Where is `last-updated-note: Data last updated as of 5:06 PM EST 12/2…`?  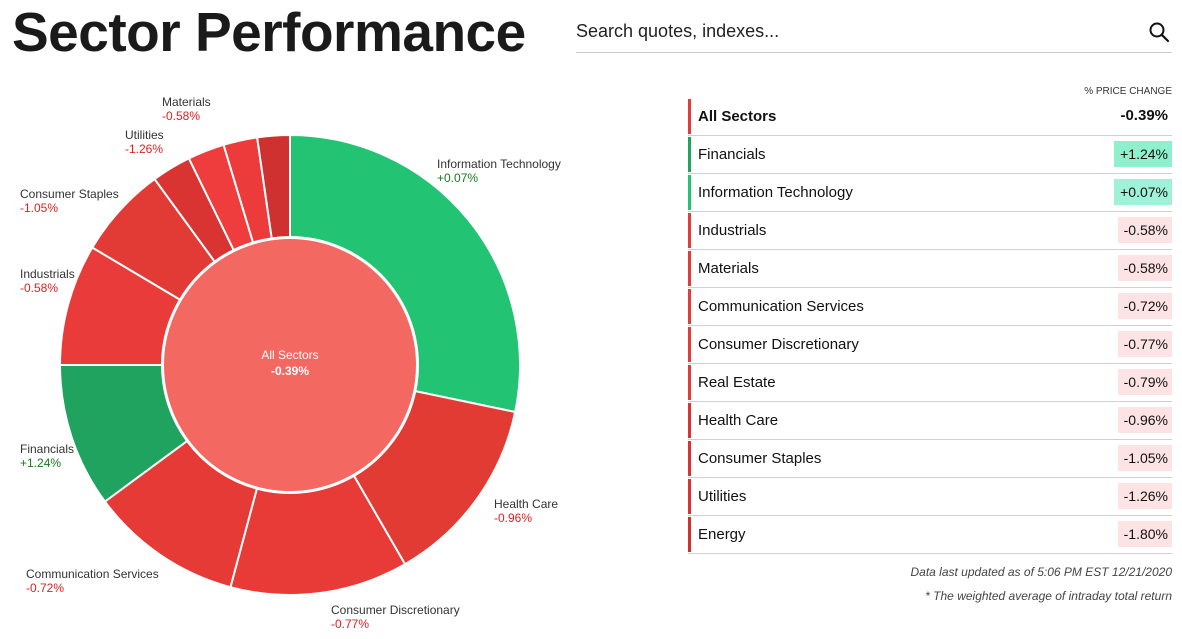
last-updated-note: Data last updated as of 5:06 PM EST 12/2… is located at coordinates (1041, 572).